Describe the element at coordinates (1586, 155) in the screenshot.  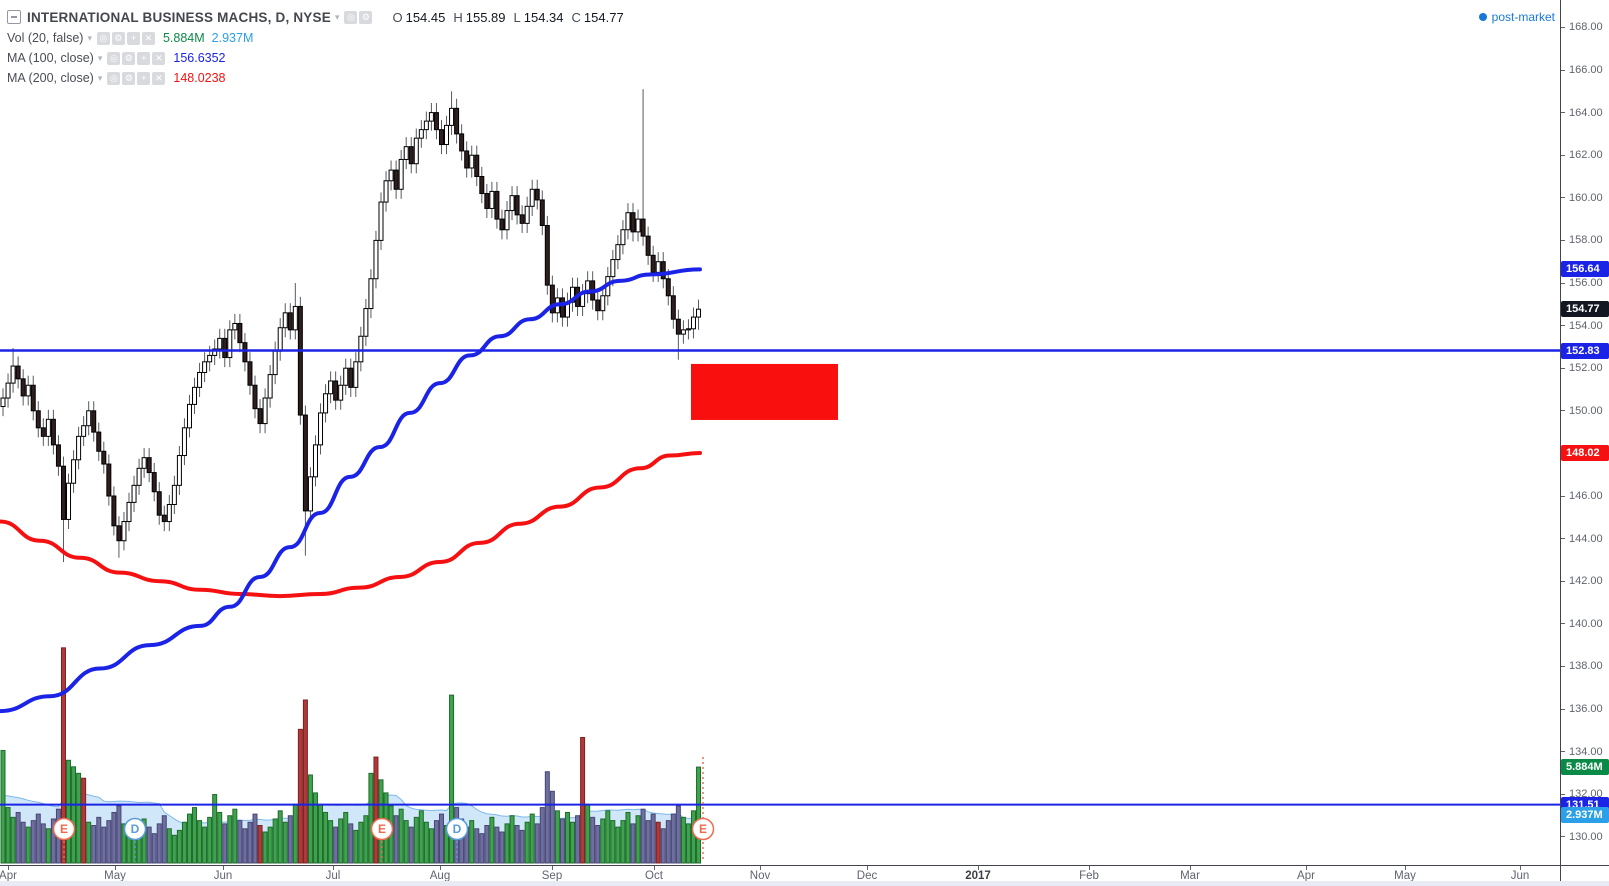
I see `price-tick-label: 162.00` at that location.